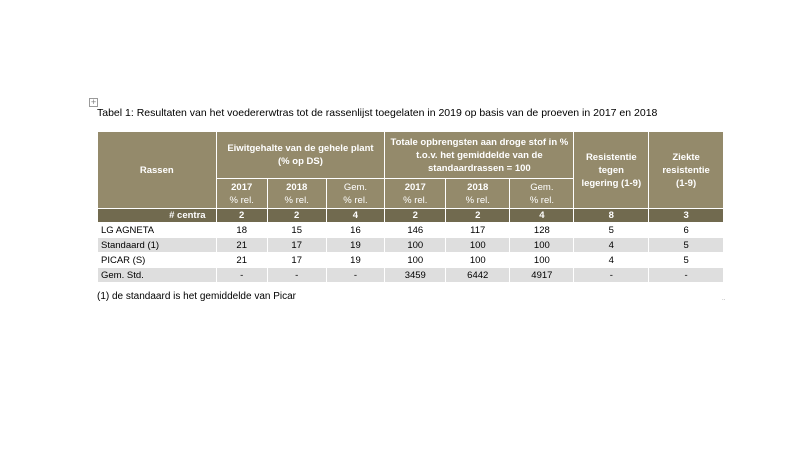  Describe the element at coordinates (686, 157) in the screenshot. I see `ziekte-line-1: Ziekte` at that location.